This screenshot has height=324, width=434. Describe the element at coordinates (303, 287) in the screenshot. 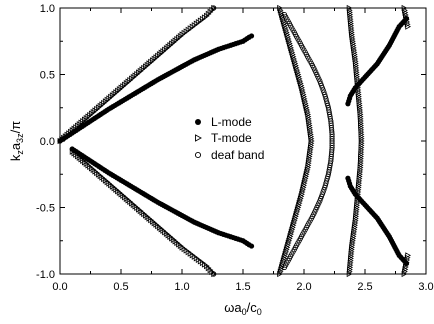

I see `x-tick-label: 2.0` at that location.